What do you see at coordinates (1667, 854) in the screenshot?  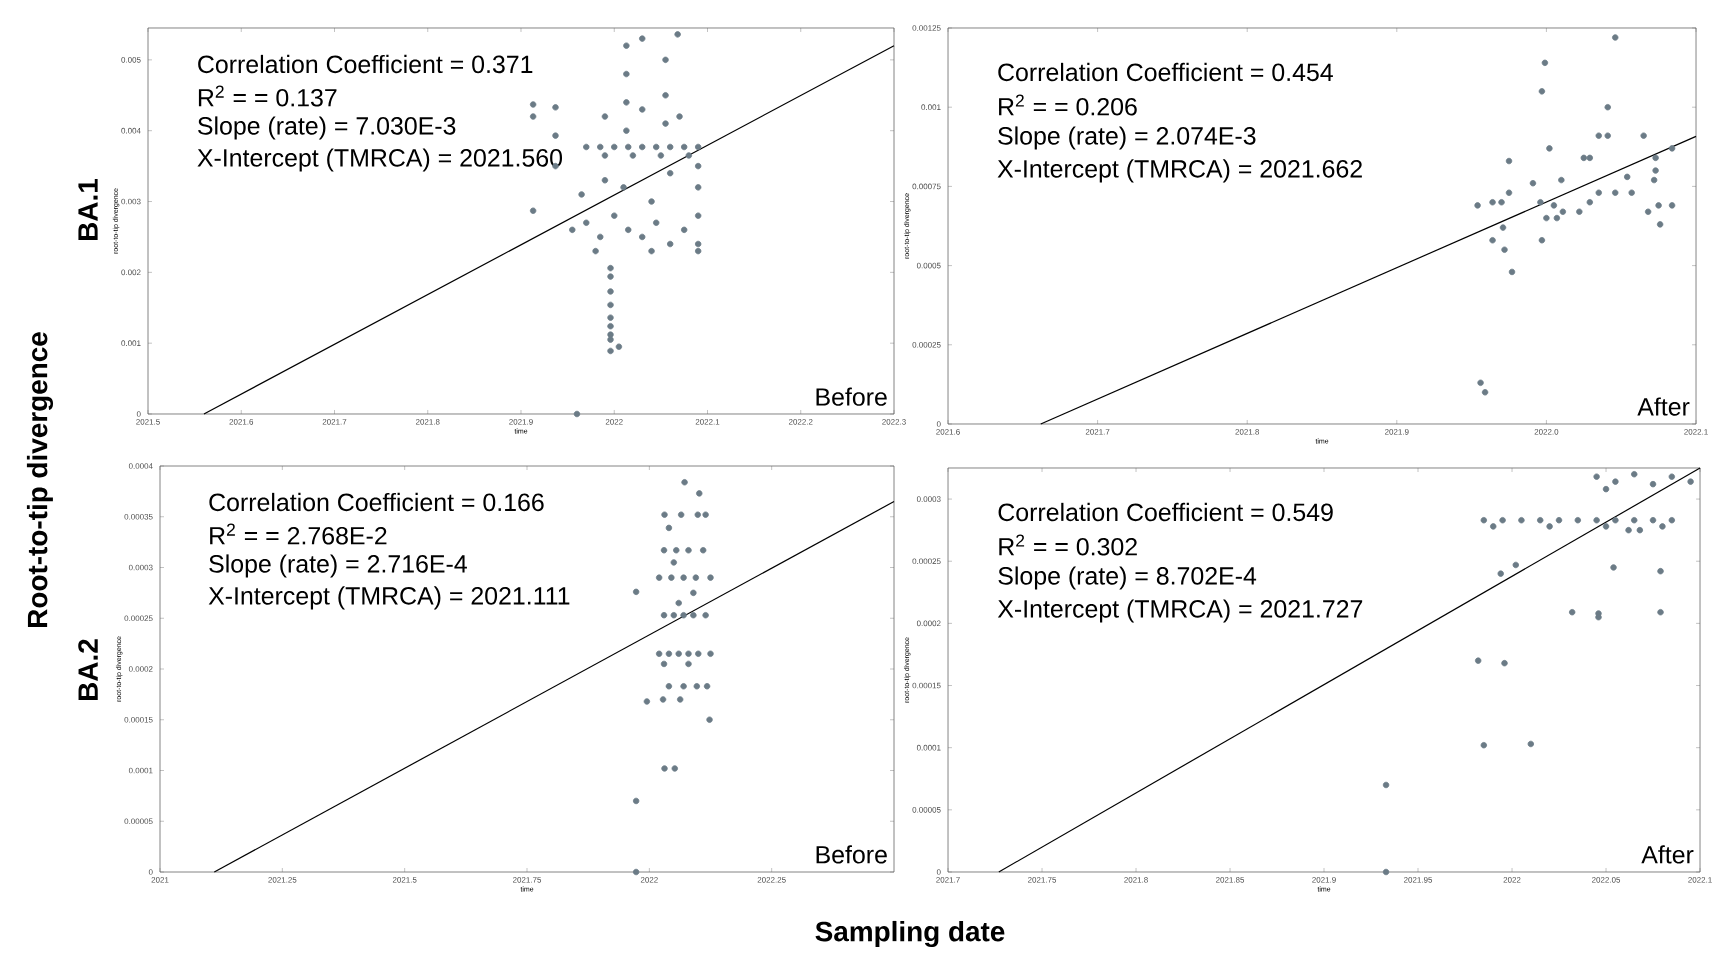 I see `annotation: After` at bounding box center [1667, 854].